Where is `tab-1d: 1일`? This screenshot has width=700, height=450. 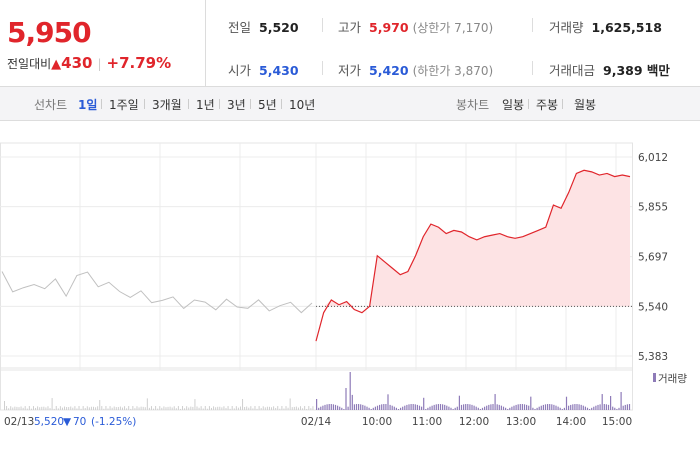
tab-1d: 1일 is located at coordinates (88, 105).